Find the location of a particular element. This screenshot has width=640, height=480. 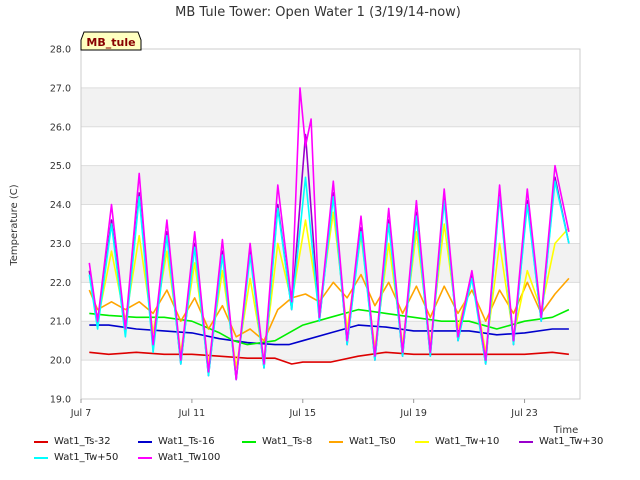

y-tick-label: 20.0 is located at coordinates (60, 361).